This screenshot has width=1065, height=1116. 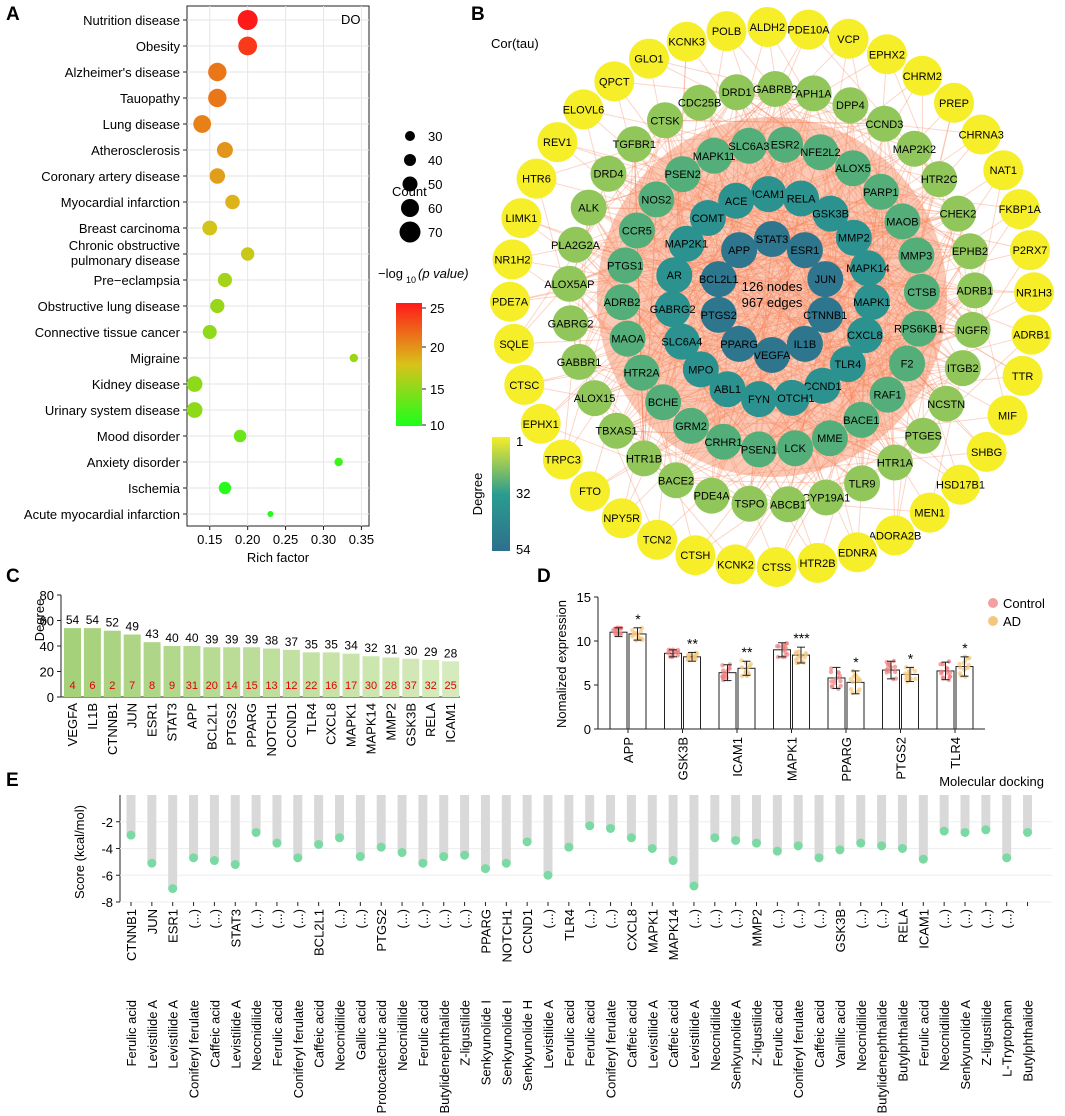 I want to click on rank-value: 2, so click(x=112, y=686).